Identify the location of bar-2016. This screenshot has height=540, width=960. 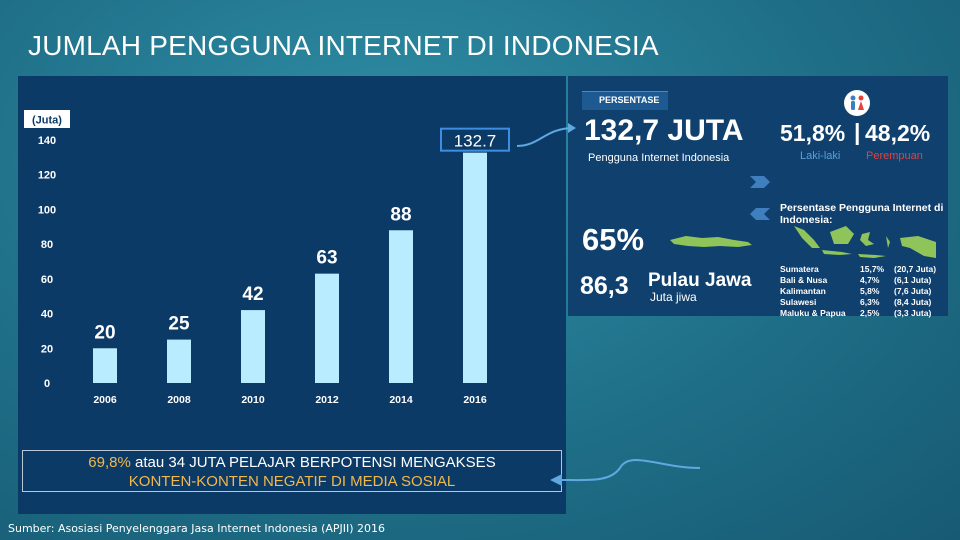
(475, 267).